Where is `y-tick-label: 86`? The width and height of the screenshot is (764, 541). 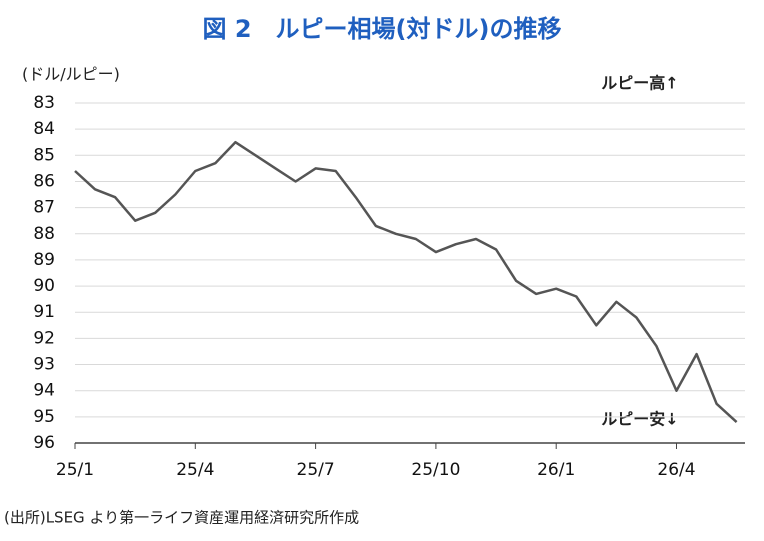
y-tick-label: 86 is located at coordinates (44, 181).